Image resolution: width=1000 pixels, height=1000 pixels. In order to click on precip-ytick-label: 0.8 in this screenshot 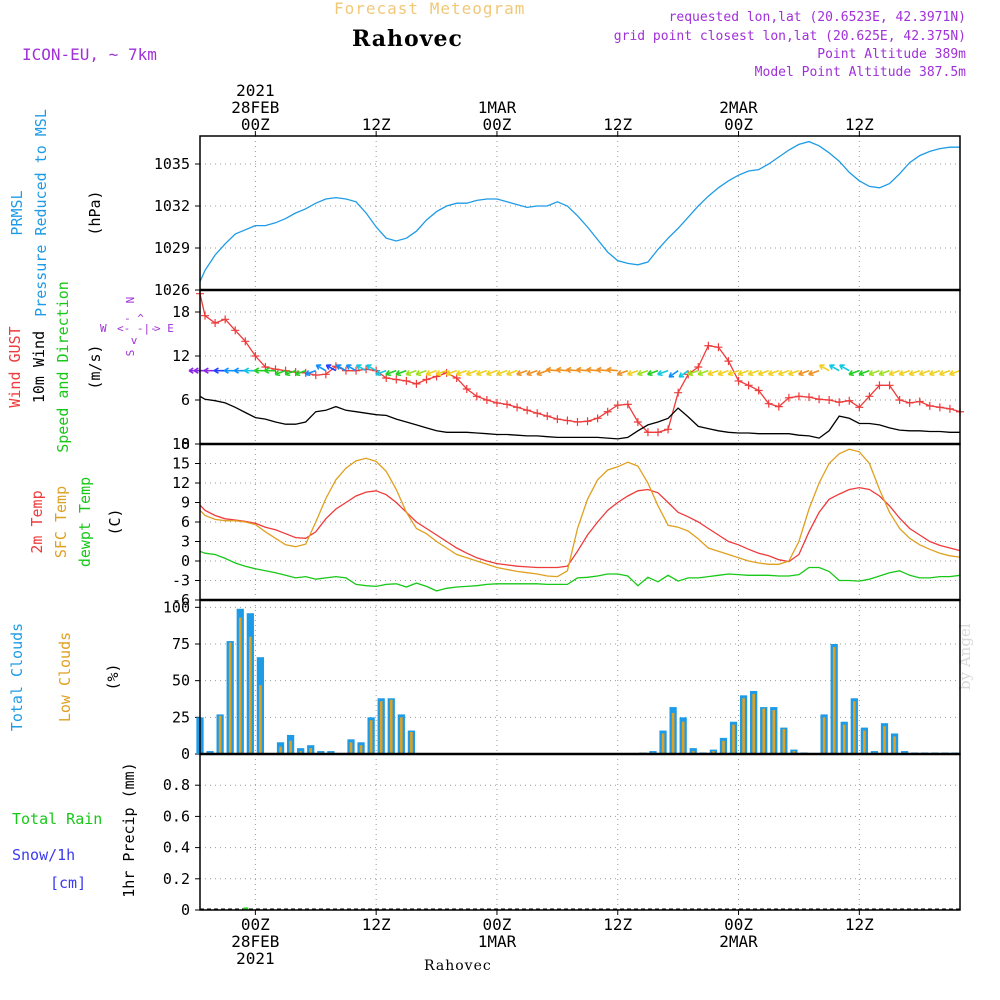, I will do `click(176, 785)`.